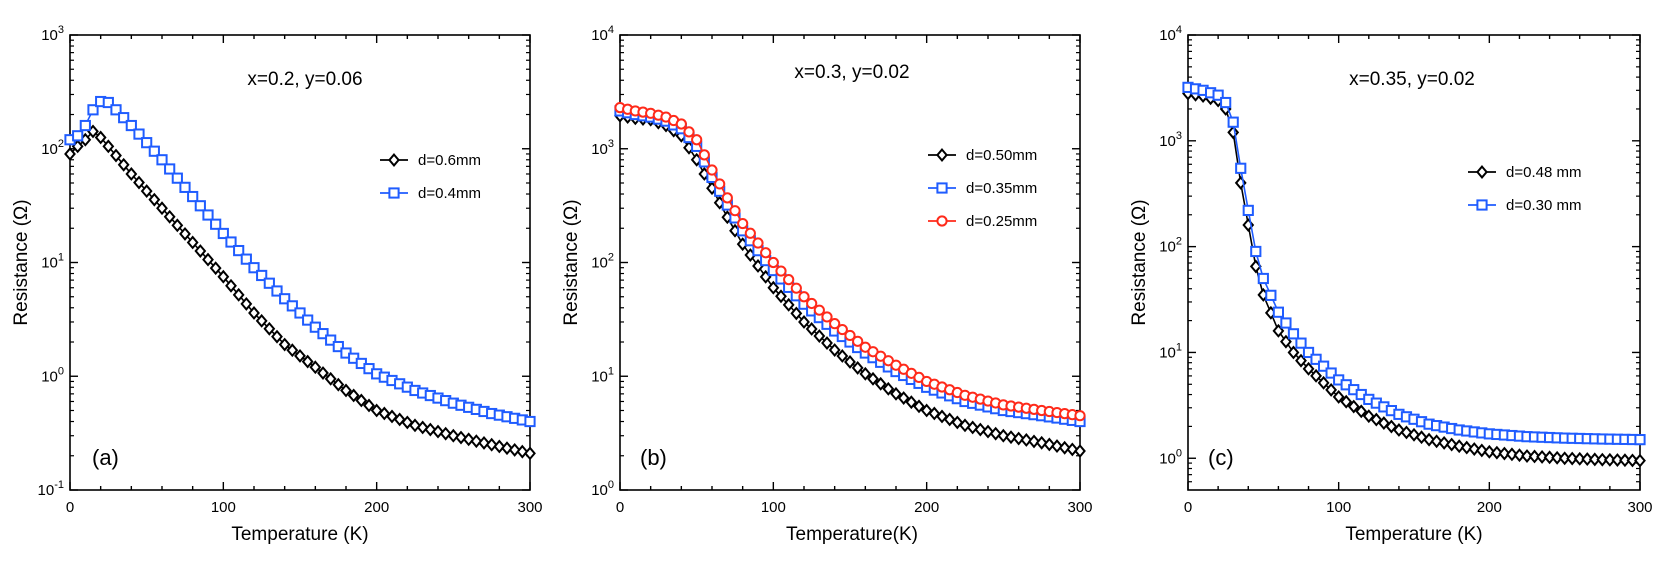 This screenshot has height=577, width=1661. What do you see at coordinates (21, 262) in the screenshot?
I see `y-axis-title: Resistance (Ω)` at bounding box center [21, 262].